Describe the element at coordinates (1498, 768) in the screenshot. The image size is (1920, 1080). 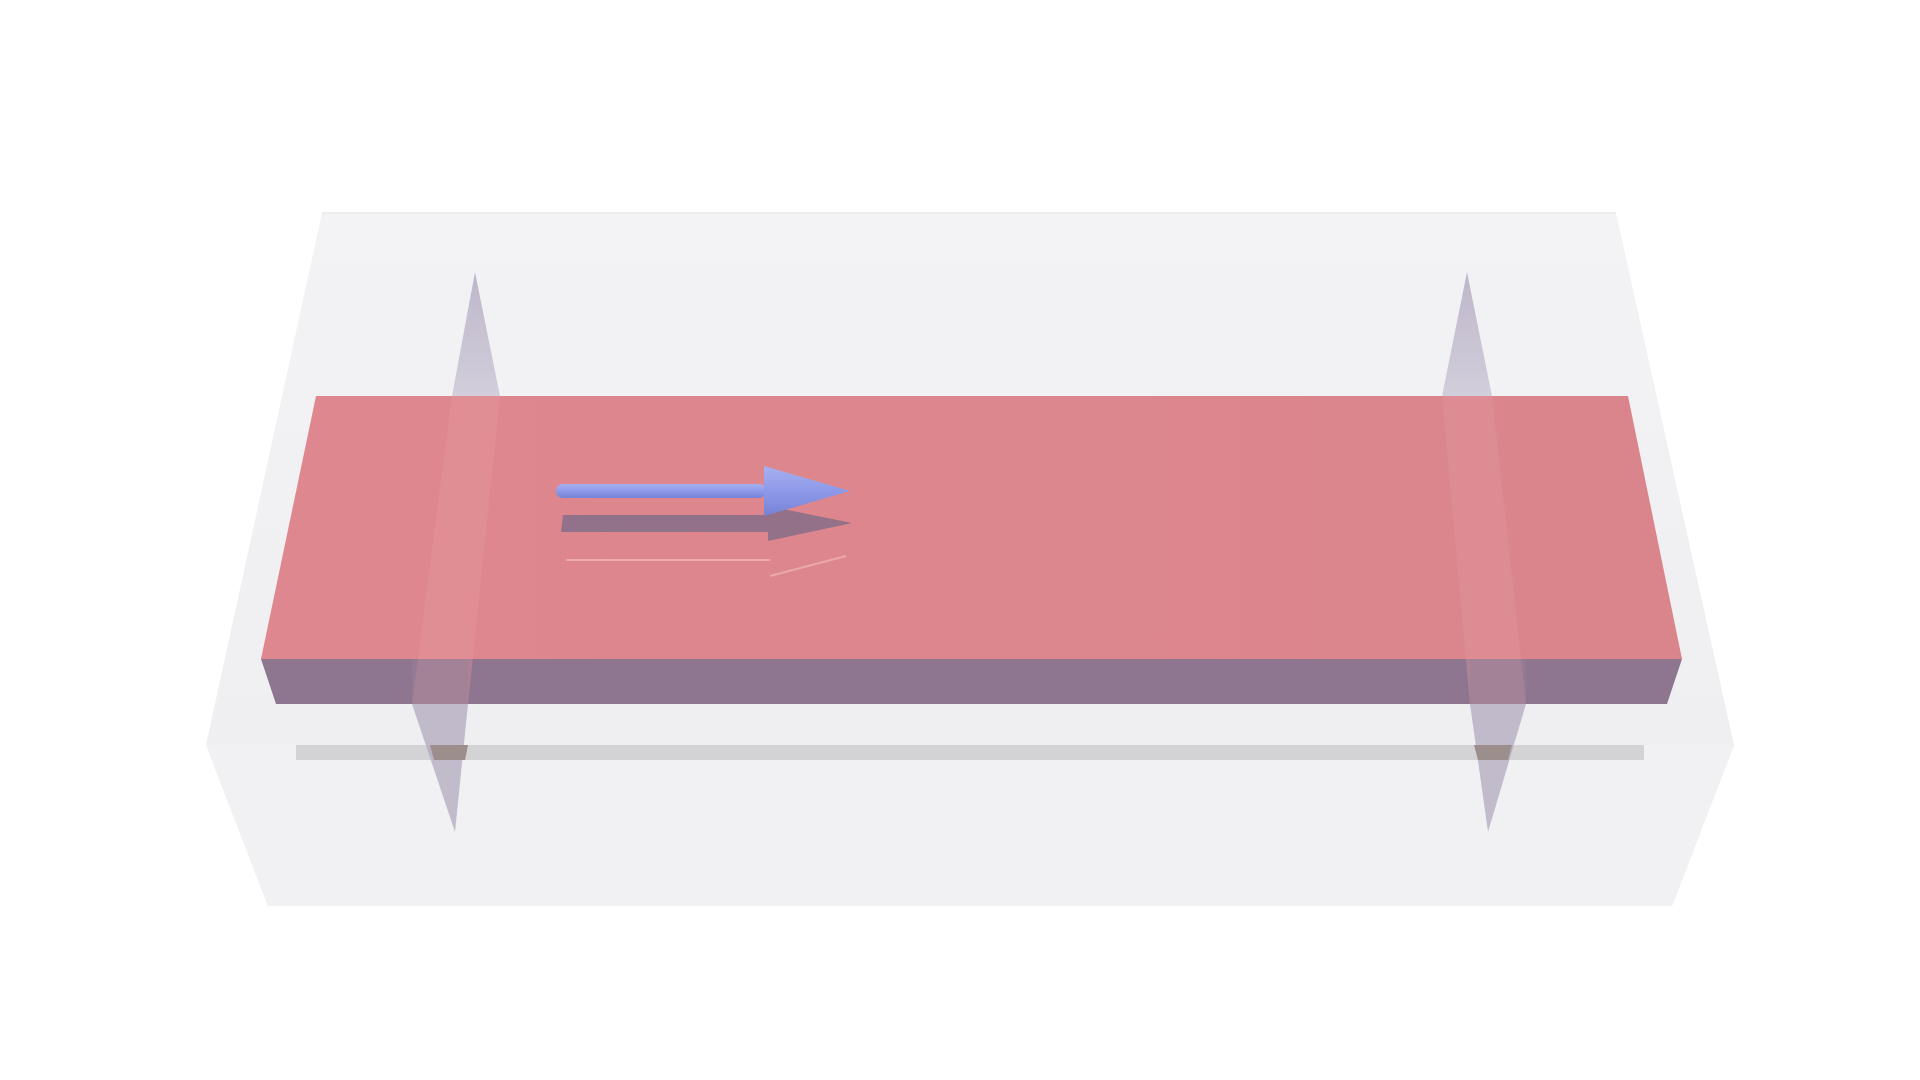
I see `right-pin-lower` at that location.